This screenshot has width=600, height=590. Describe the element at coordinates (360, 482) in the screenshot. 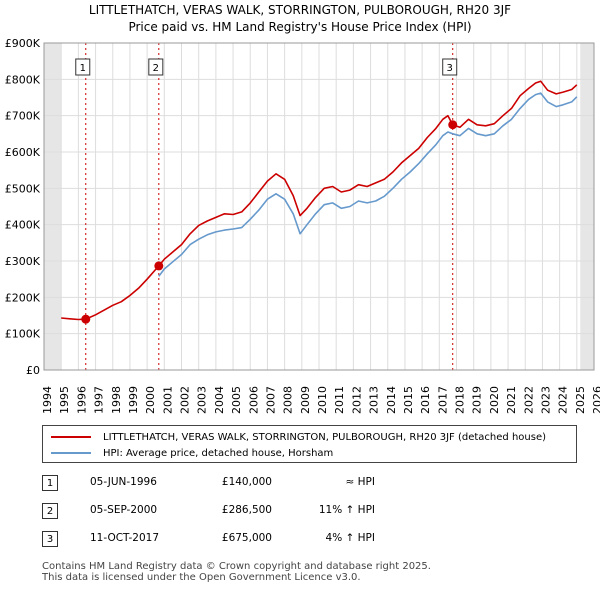

I see `sale-hpi-comparison: ≈ HPI` at that location.